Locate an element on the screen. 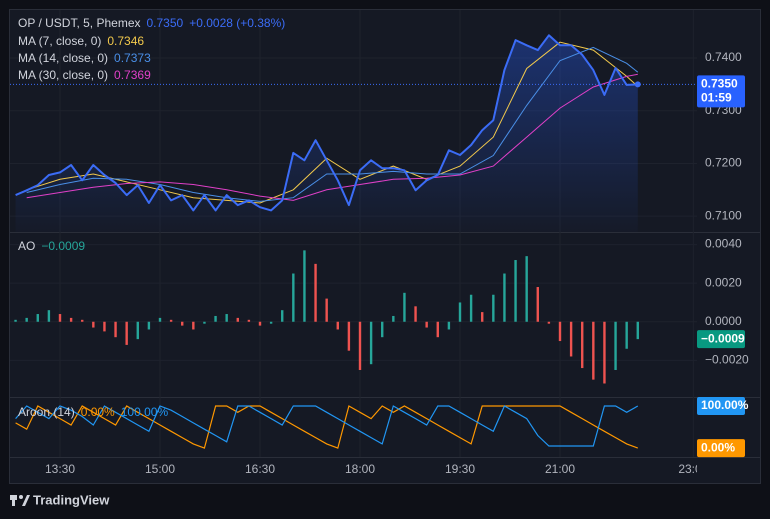  legend-value: 0.7346 is located at coordinates (125, 41).